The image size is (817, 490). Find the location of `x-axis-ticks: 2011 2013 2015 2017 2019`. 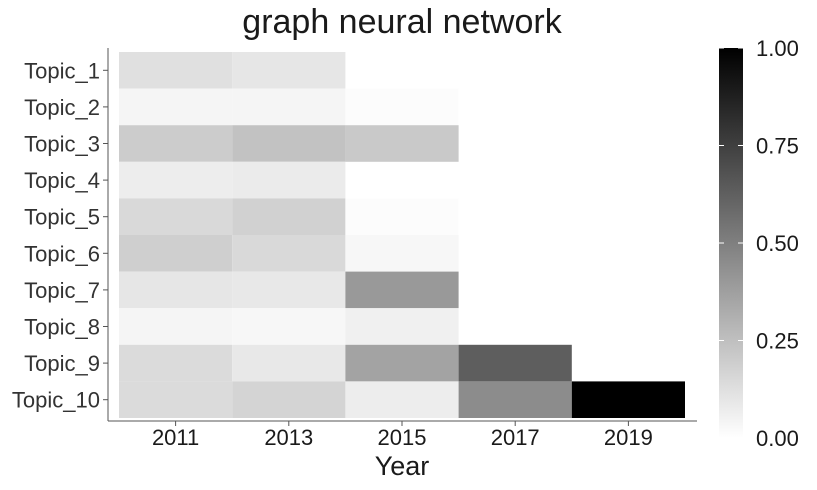

x-axis-ticks: 2011 2013 2015 2017 2019 is located at coordinates (402, 435).